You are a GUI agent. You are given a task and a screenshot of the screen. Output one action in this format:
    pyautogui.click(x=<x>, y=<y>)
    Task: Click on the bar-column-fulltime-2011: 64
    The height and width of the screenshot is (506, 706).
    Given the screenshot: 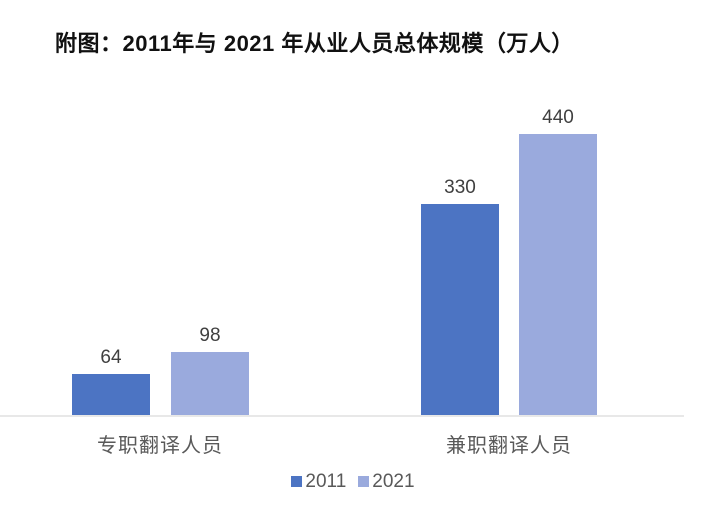 What is the action you would take?
    pyautogui.click(x=111, y=381)
    